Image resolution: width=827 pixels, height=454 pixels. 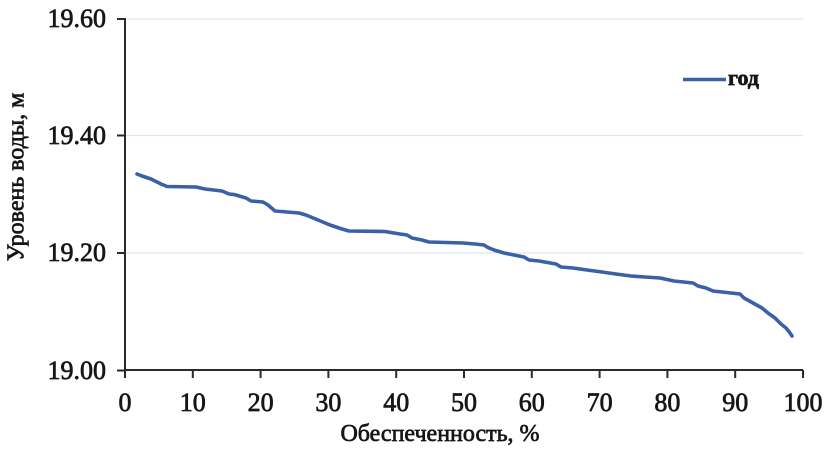 What do you see at coordinates (464, 402) in the screenshot?
I see `svg-text: 50` at bounding box center [464, 402].